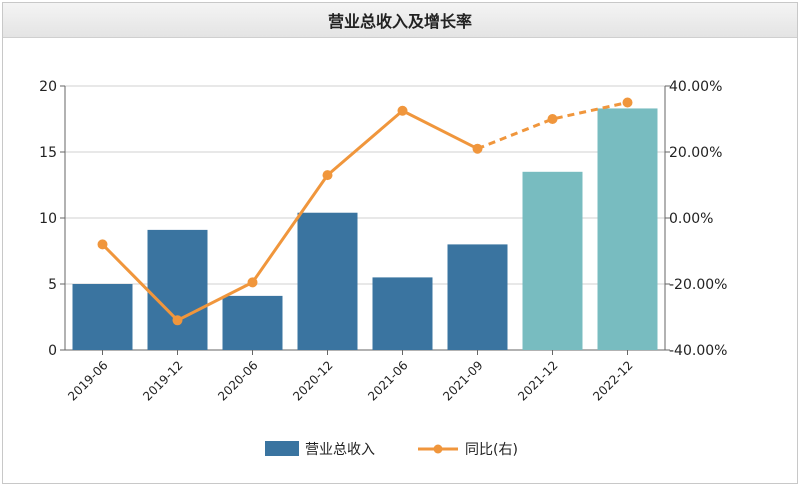  I want to click on y-left-tick-label: 10, so click(48, 219).